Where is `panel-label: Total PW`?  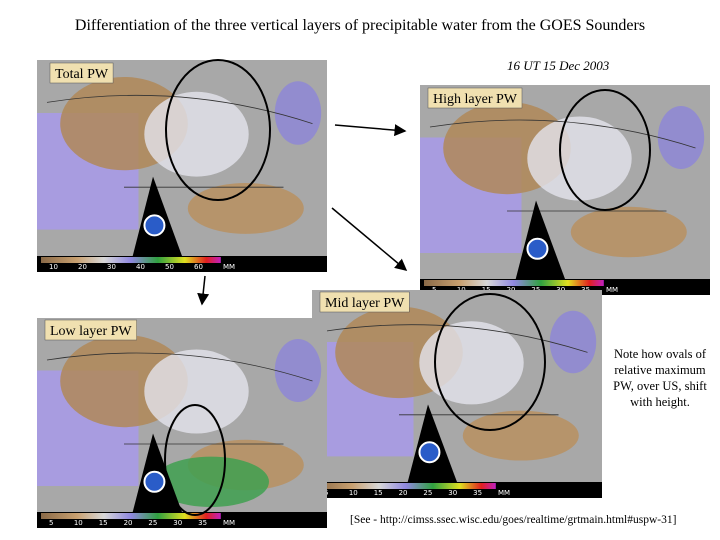
panel-label: Total PW is located at coordinates (82, 74).